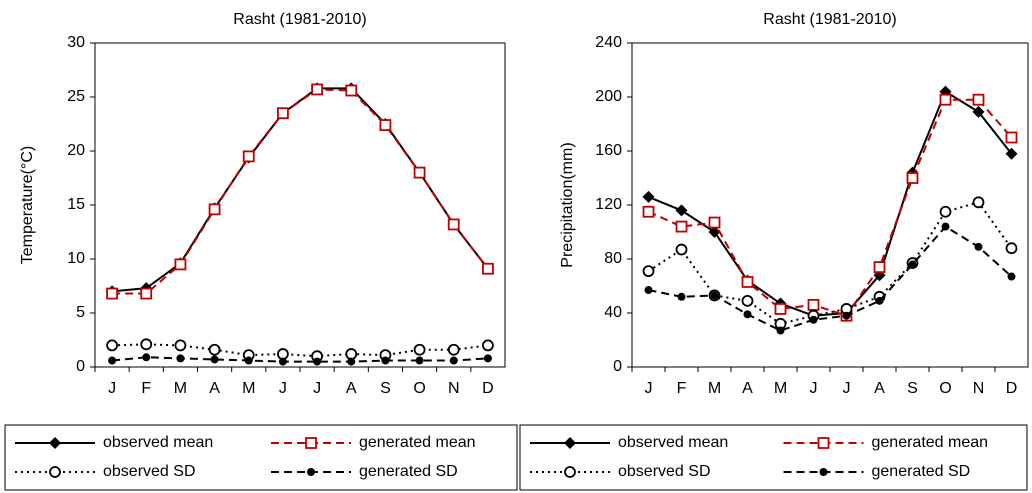  What do you see at coordinates (673, 442) in the screenshot?
I see `legend-label: observed mean` at bounding box center [673, 442].